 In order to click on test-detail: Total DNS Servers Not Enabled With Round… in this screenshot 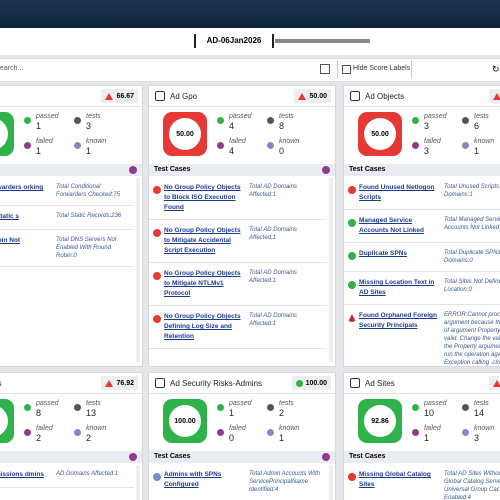, I will do `click(86, 248)`.